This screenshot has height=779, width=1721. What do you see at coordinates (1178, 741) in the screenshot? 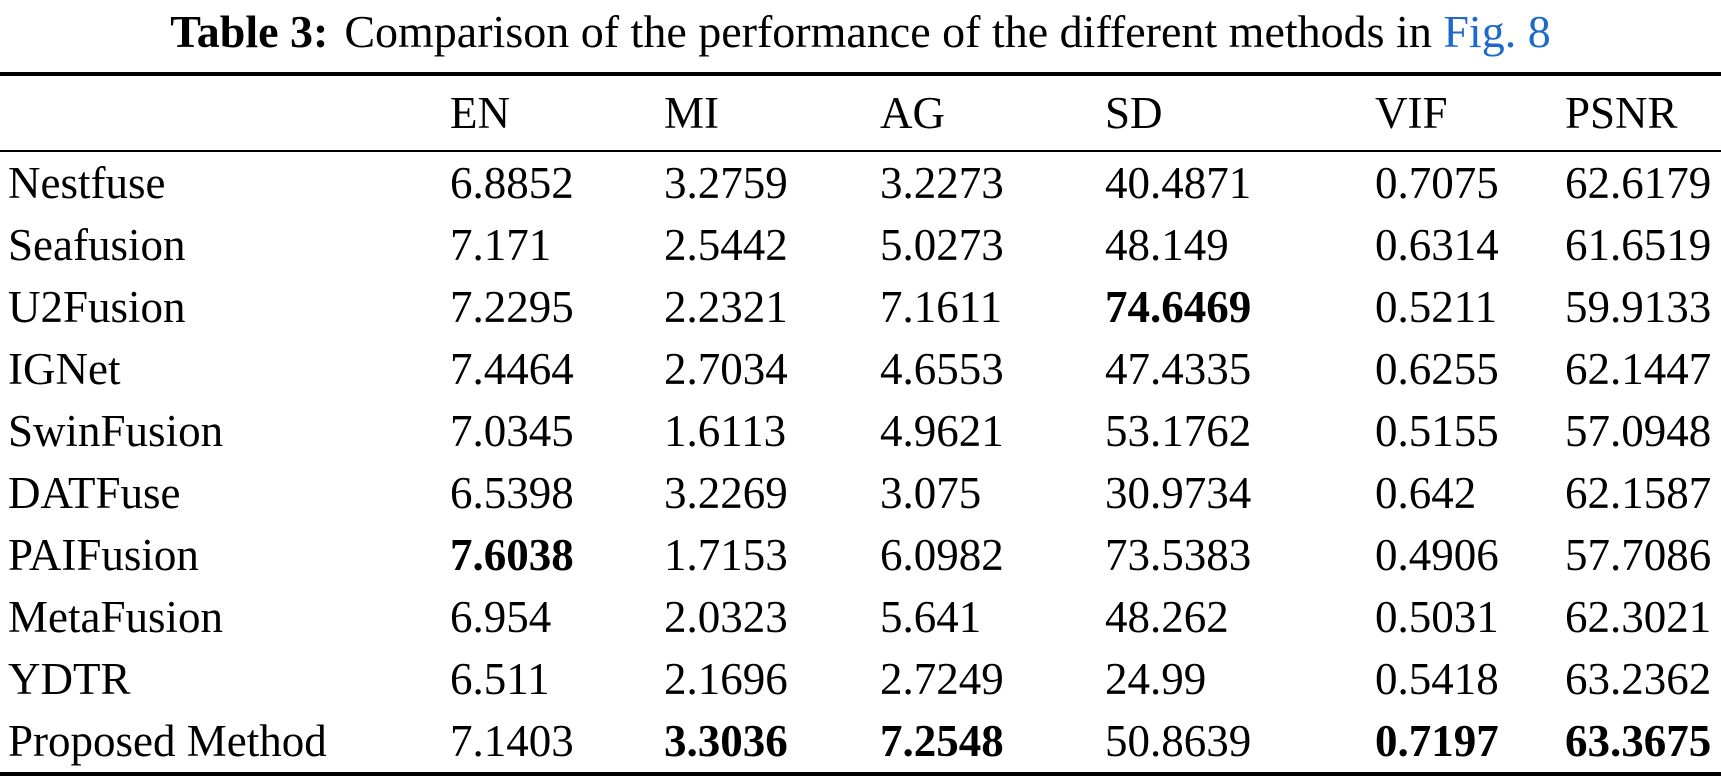
I see `metric-value-cell: 50.8639` at bounding box center [1178, 741].